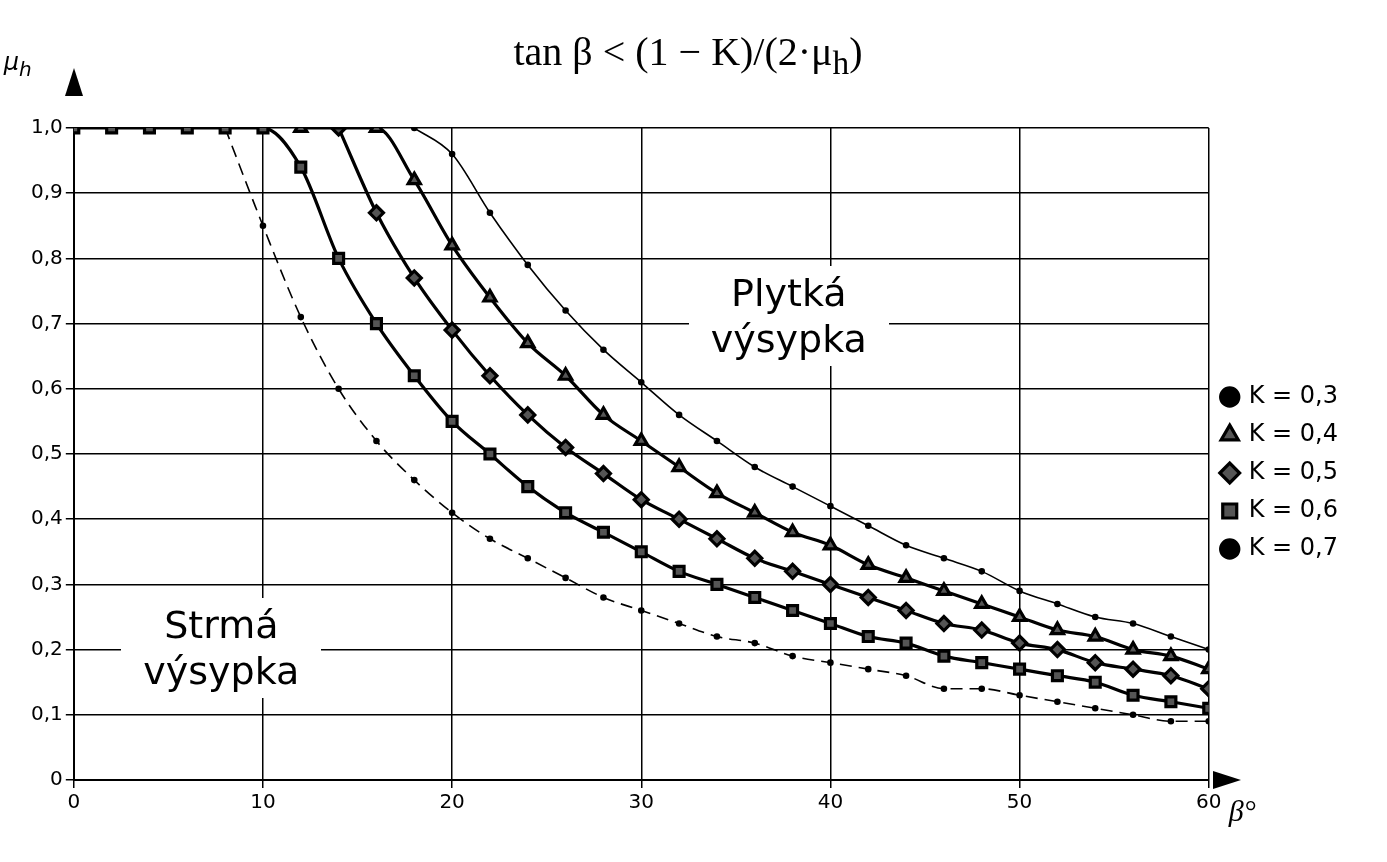 The height and width of the screenshot is (862, 1387). Describe the element at coordinates (1293, 547) in the screenshot. I see `legend-label: K = 0,7` at that location.